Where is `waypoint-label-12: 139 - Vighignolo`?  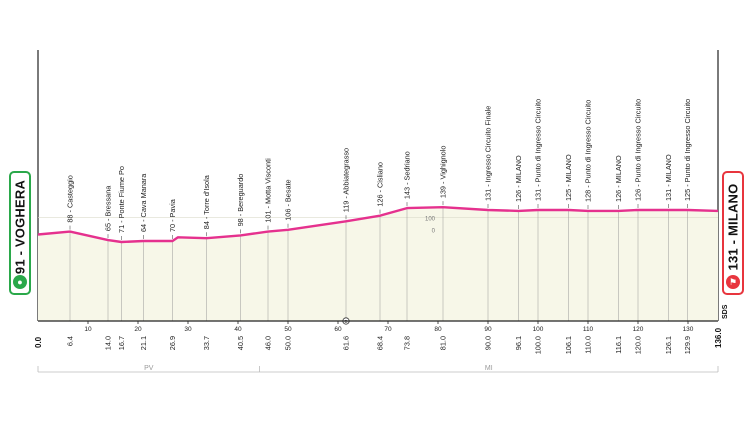 waypoint-label-12: 139 - Vighignolo is located at coordinates (443, 172).